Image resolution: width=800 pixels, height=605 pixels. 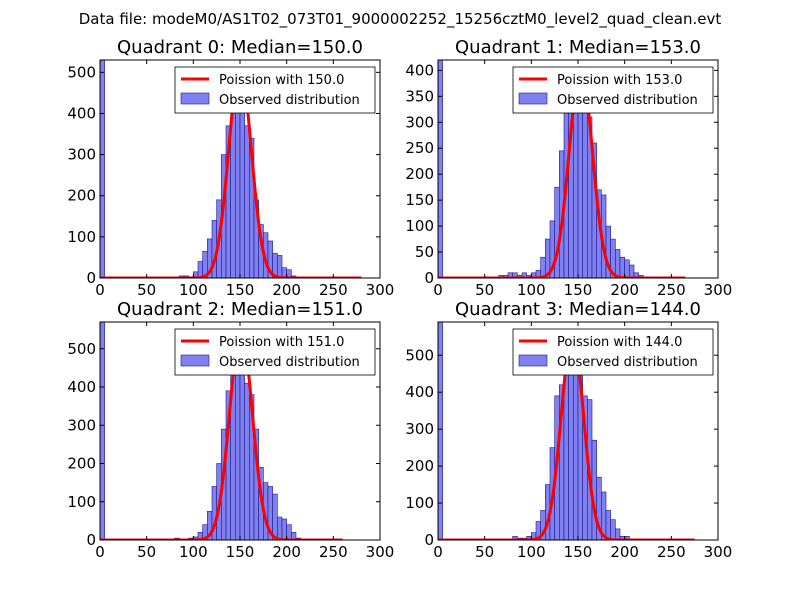 I want to click on legend: Poission with 144.0 Observed distribution, so click(x=613, y=352).